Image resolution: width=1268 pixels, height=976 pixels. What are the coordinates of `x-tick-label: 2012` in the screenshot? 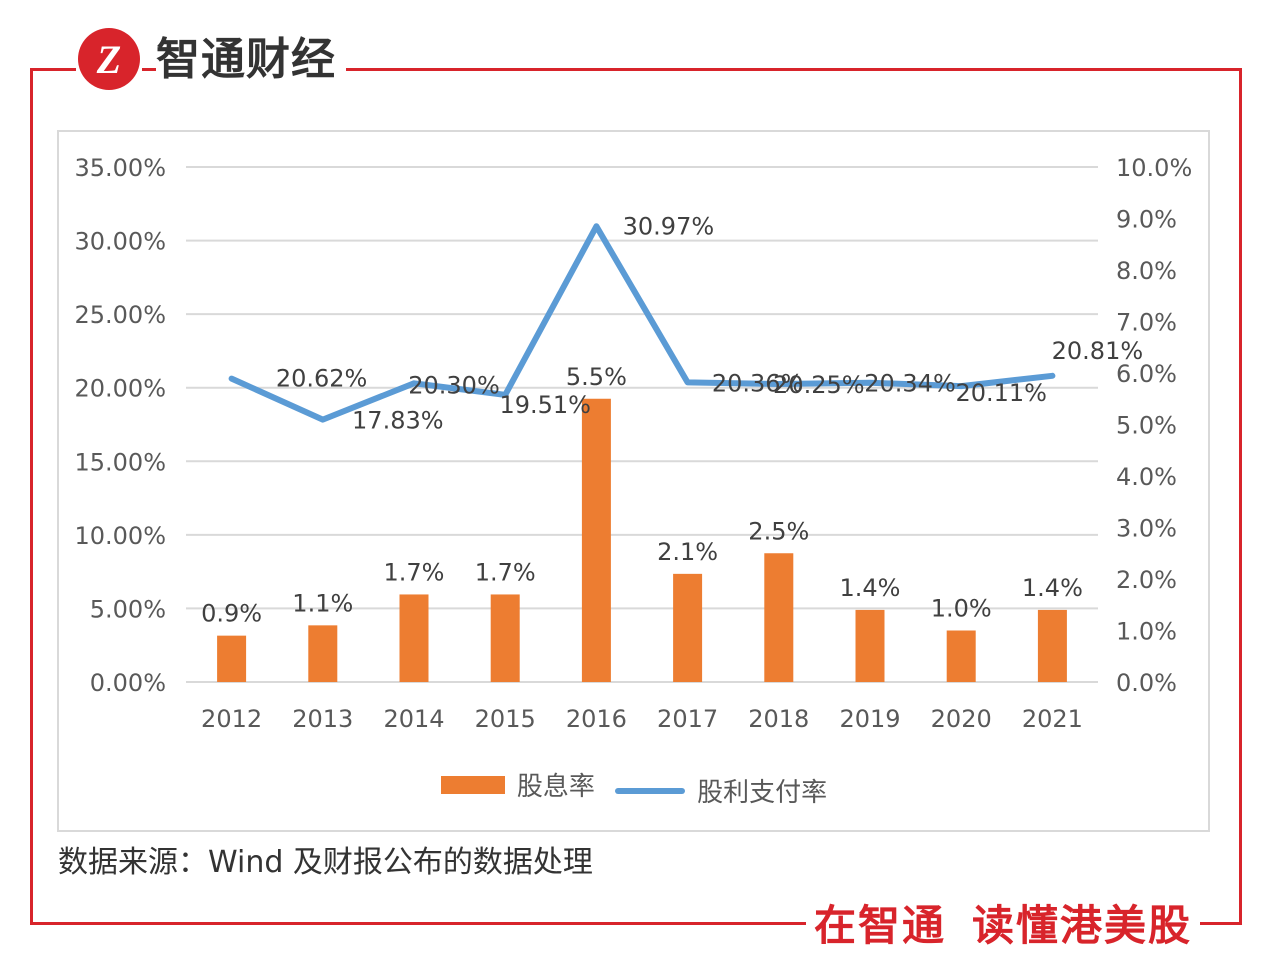 It's located at (231, 719).